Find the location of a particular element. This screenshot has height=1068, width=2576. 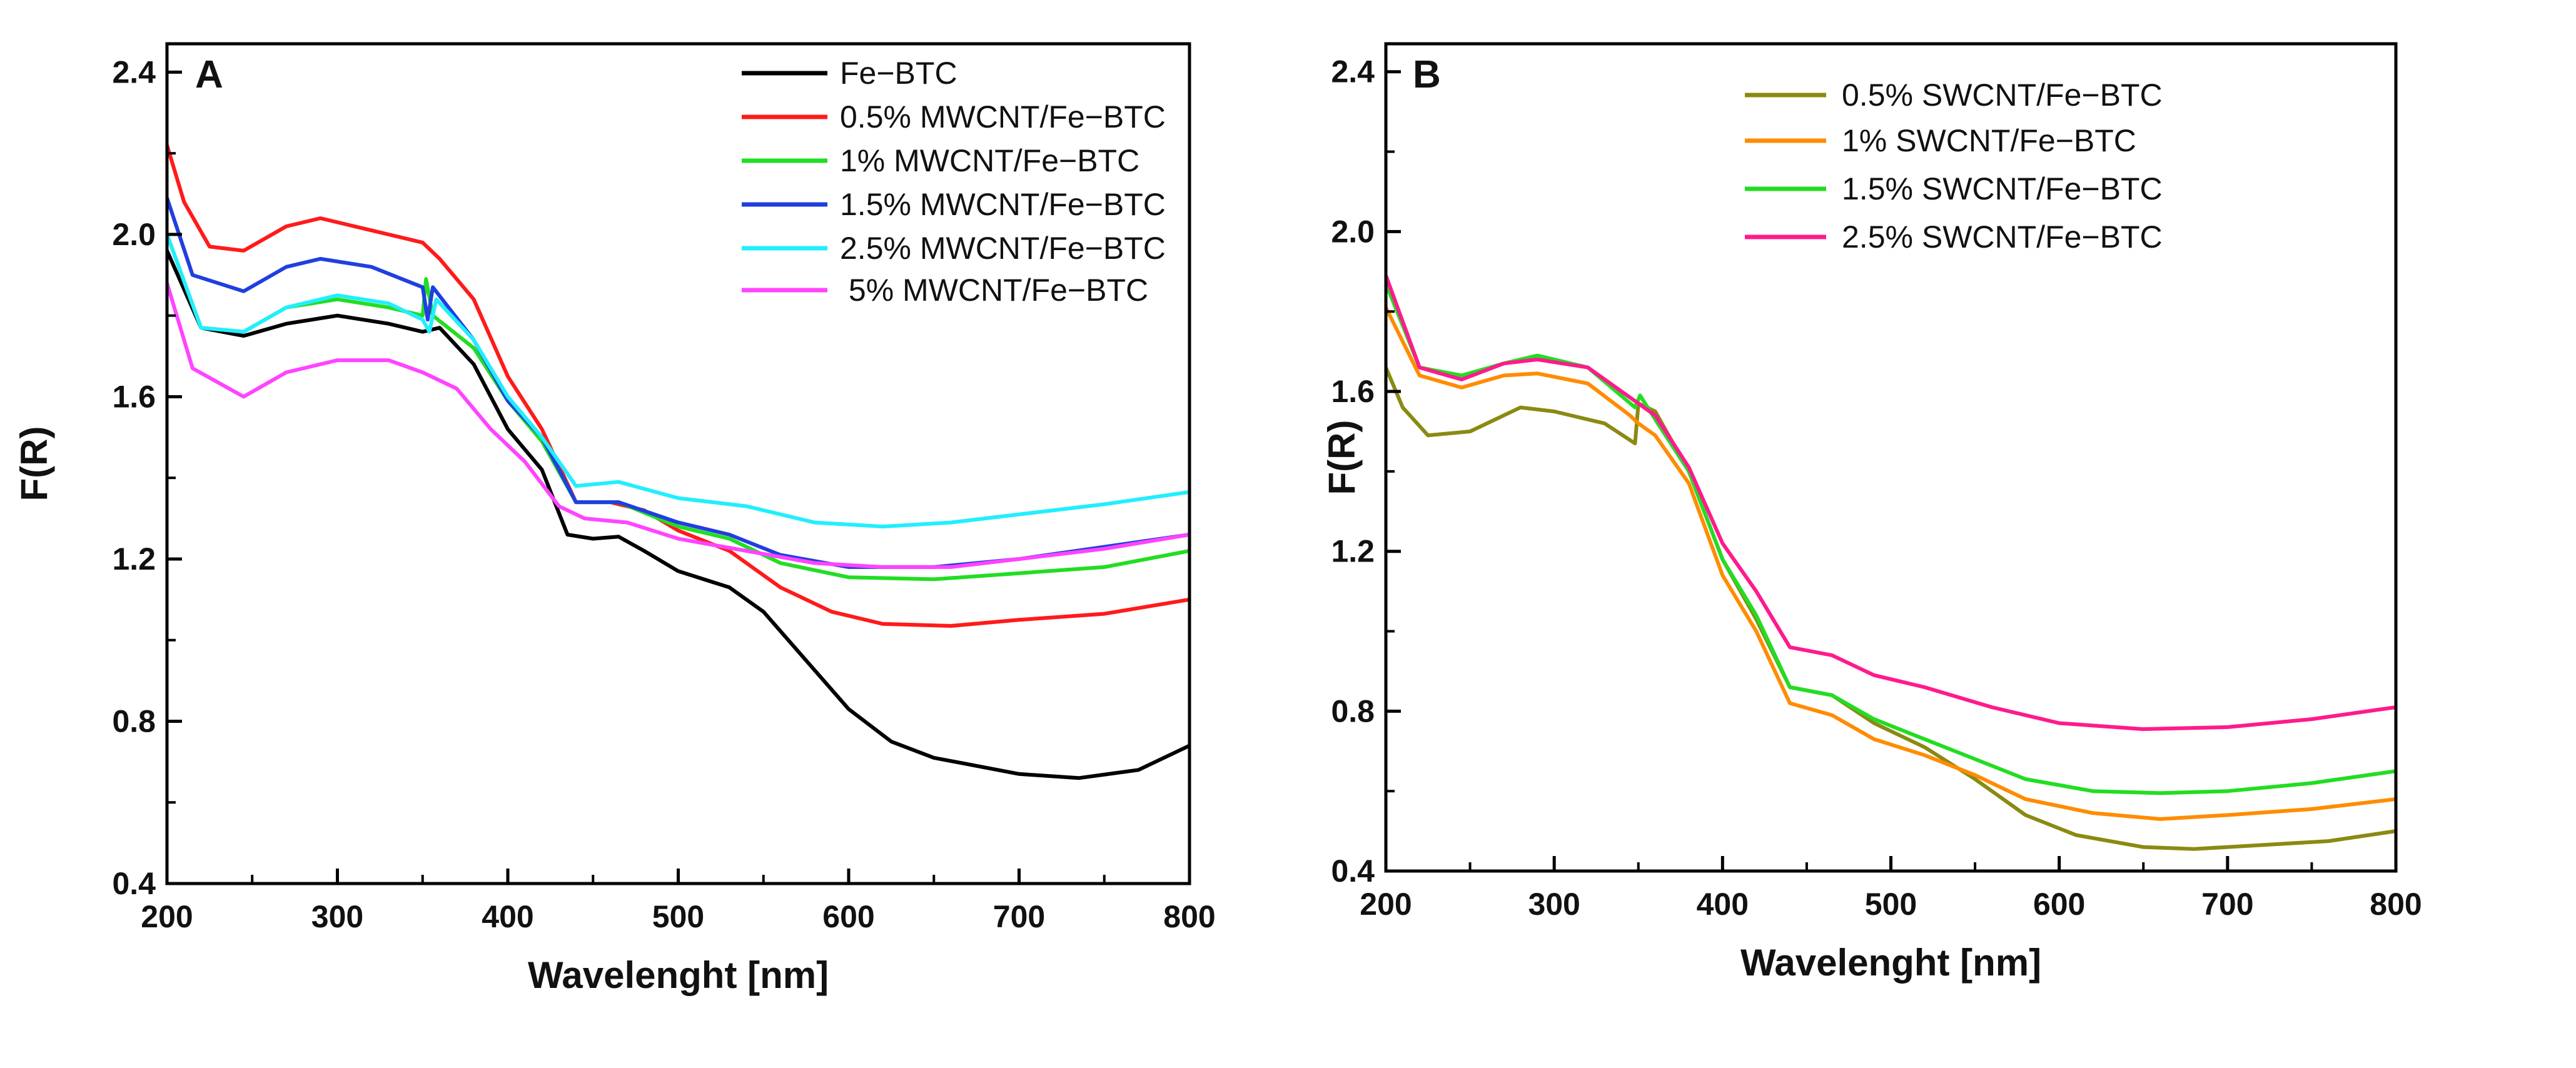

panel-label: B is located at coordinates (1427, 74).